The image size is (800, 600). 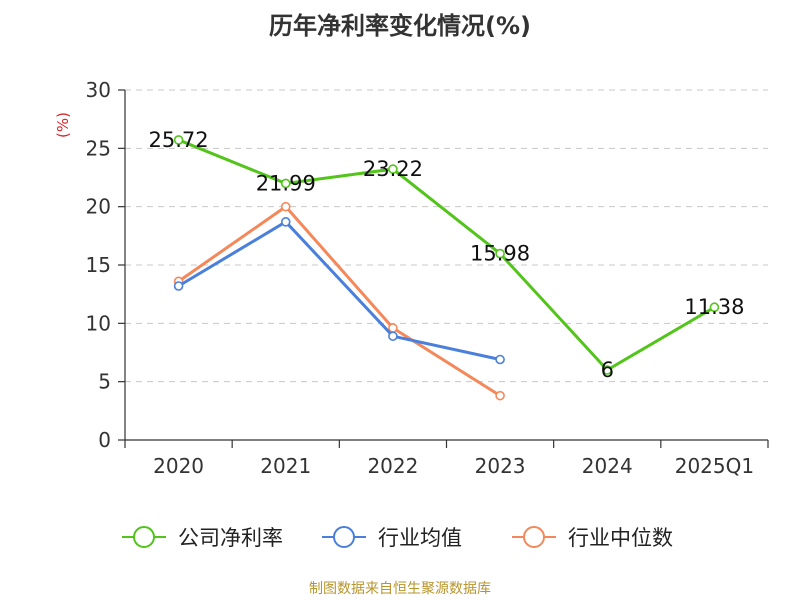 What do you see at coordinates (392, 466) in the screenshot?
I see `x-tick-label: 2022` at bounding box center [392, 466].